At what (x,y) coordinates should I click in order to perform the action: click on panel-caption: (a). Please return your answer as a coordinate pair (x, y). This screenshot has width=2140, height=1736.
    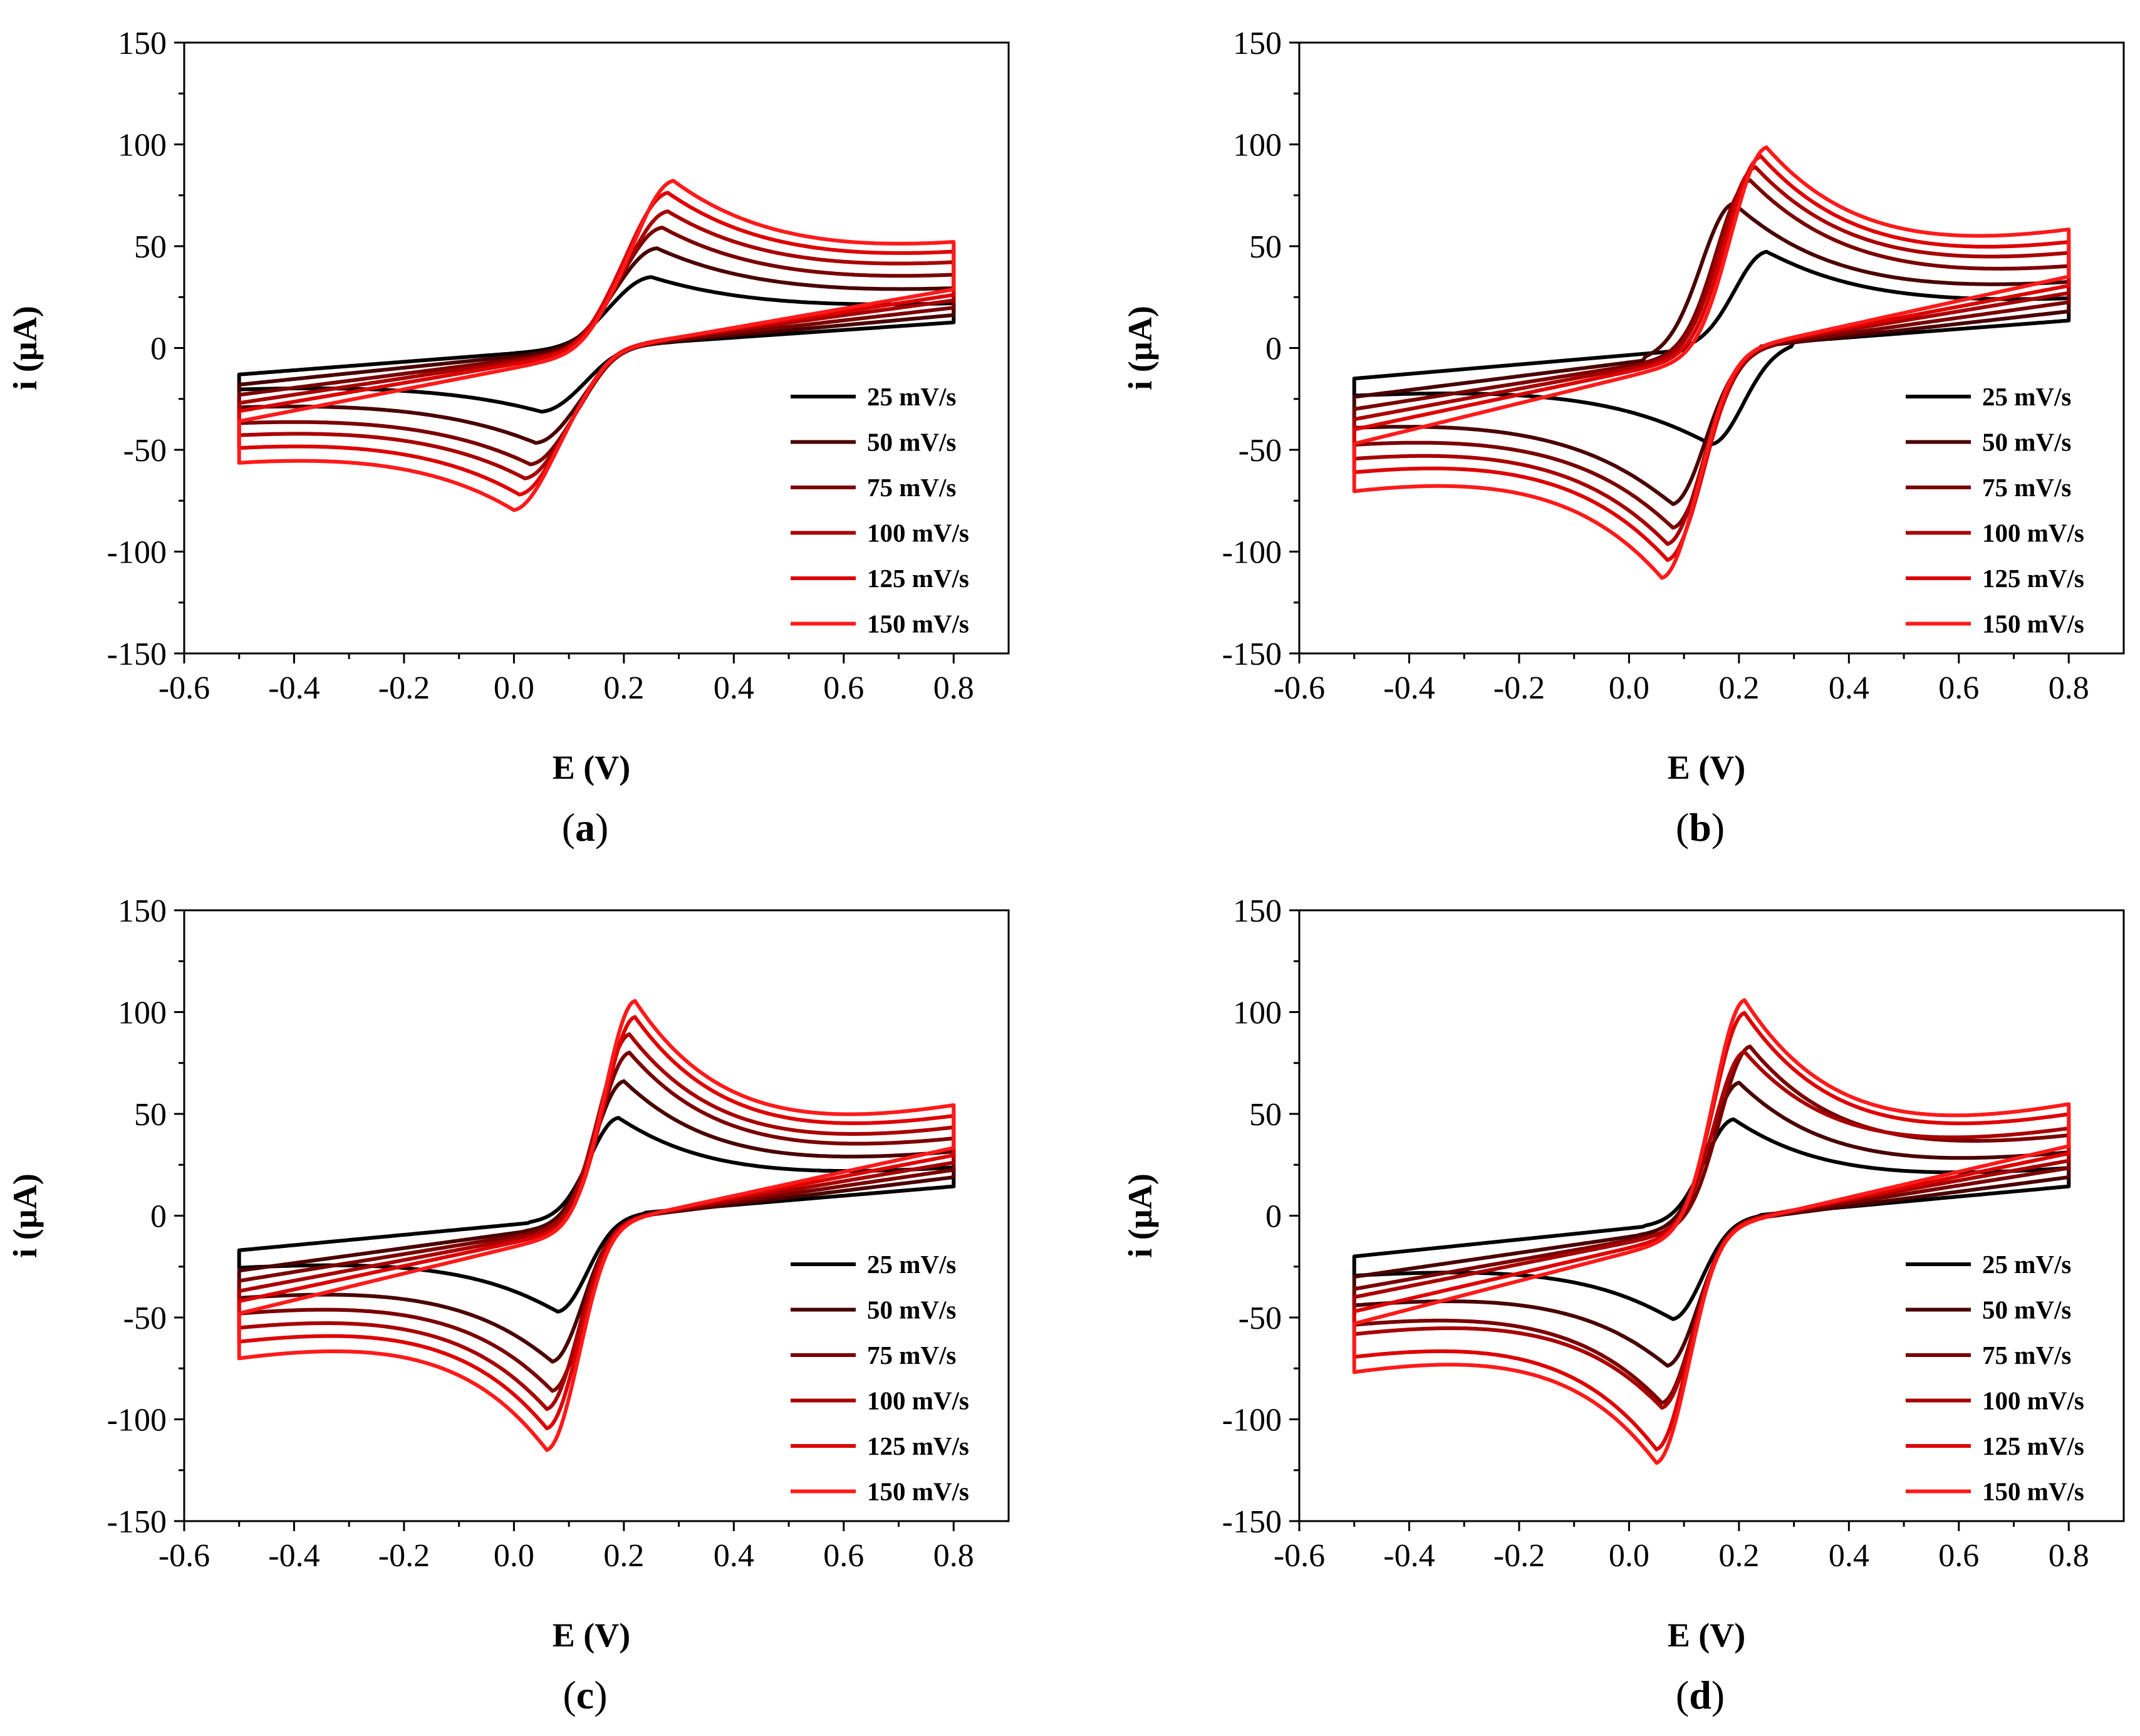
    Looking at the image, I should click on (586, 827).